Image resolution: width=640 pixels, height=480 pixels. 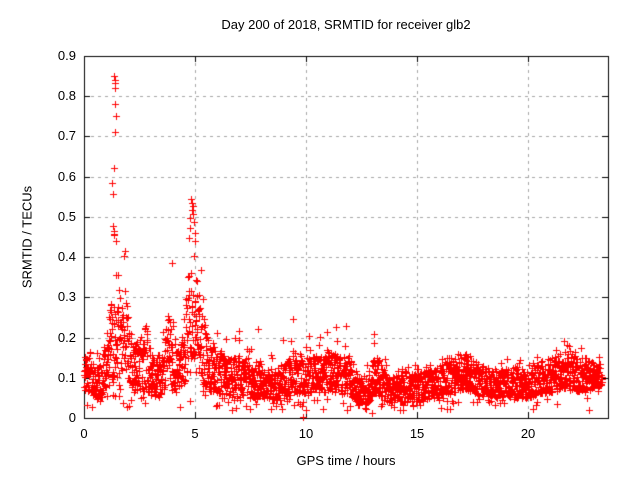 What do you see at coordinates (66, 55) in the screenshot?
I see `y-tick-label: 0.9` at bounding box center [66, 55].